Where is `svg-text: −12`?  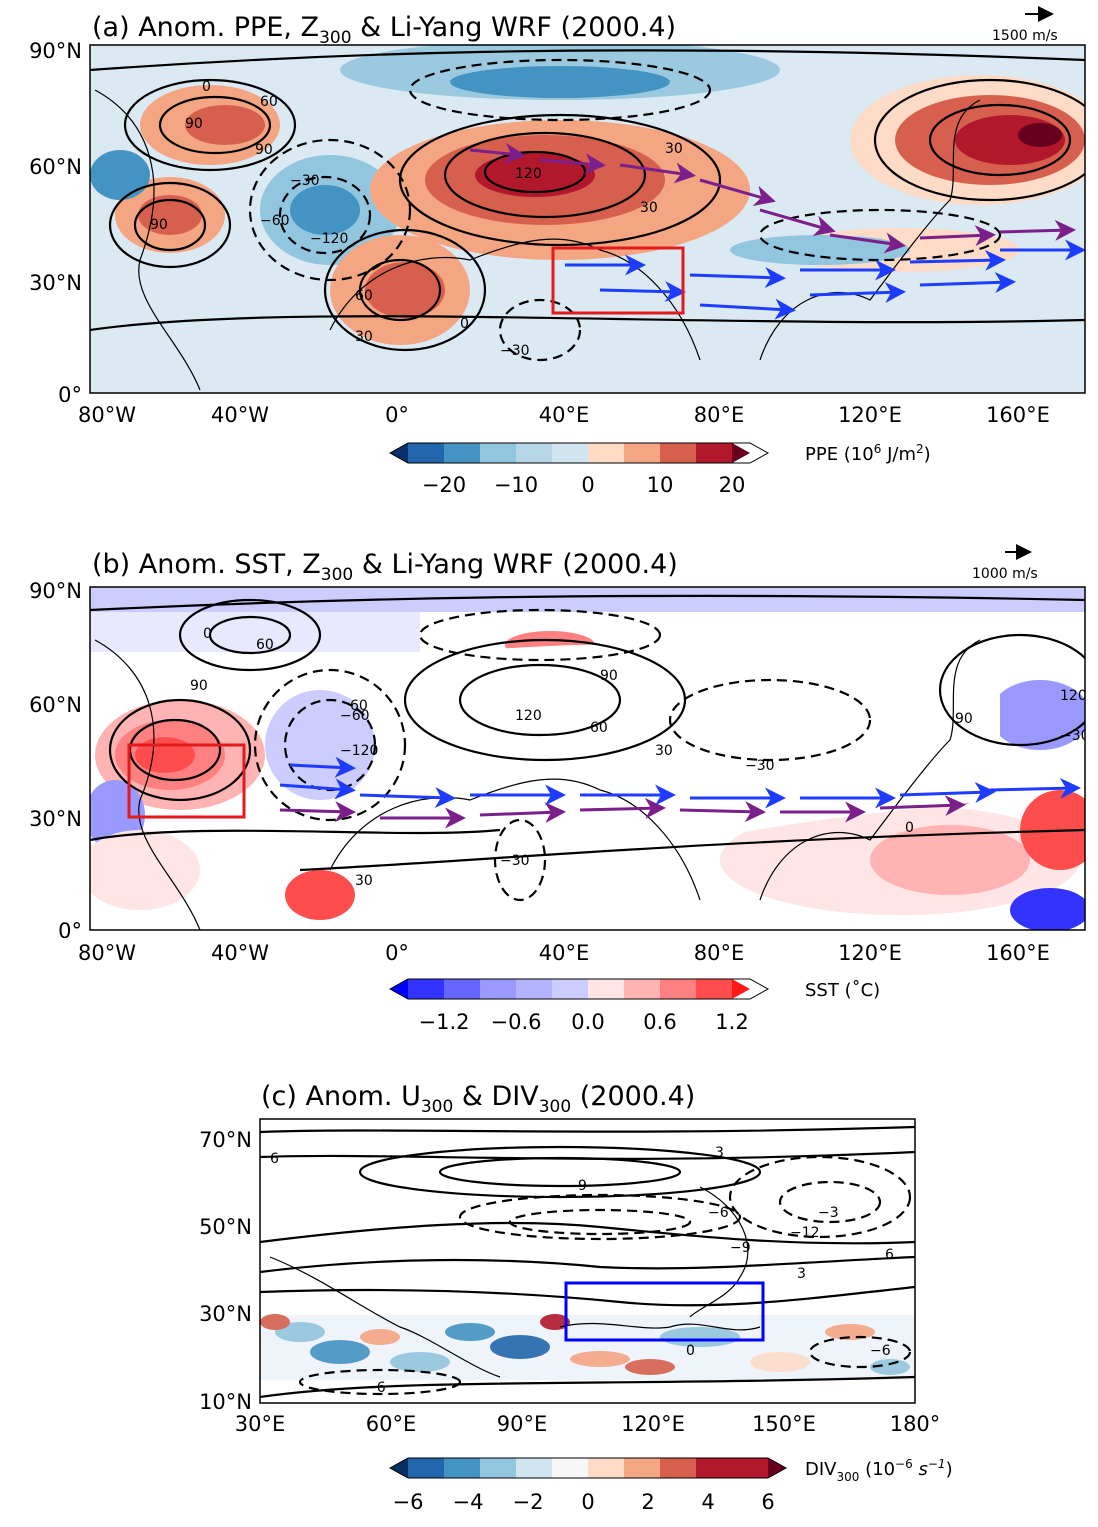 svg-text: −12 is located at coordinates (805, 1233).